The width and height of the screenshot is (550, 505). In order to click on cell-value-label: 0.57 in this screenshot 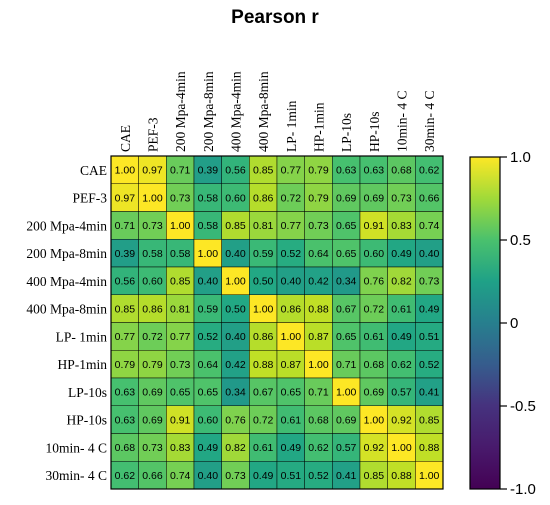, I will do `click(346, 448)`.